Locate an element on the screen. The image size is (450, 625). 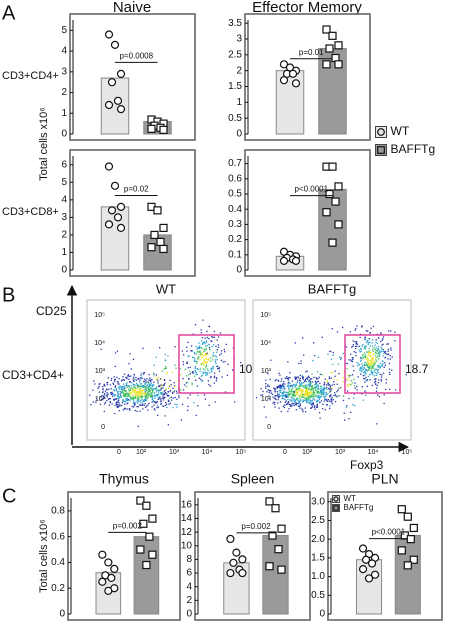
y-axis-label: CD25 is located at coordinates (51, 311).